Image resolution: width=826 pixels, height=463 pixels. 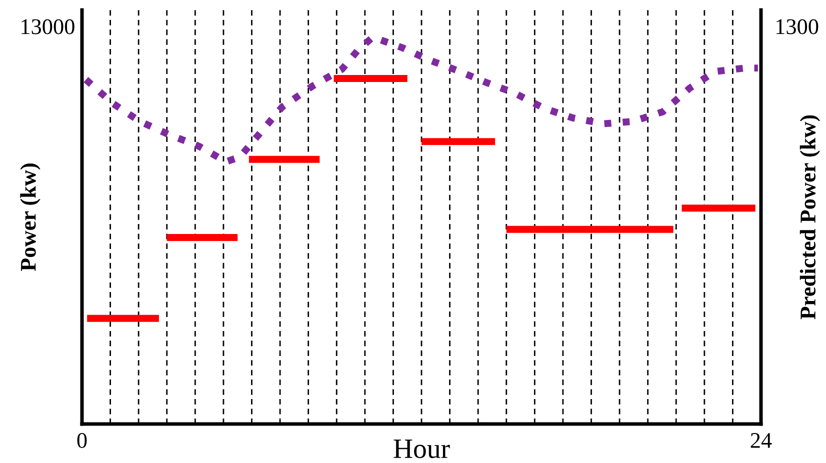 I want to click on y2-axis-title: Predicted Power (kw), so click(x=810, y=217).